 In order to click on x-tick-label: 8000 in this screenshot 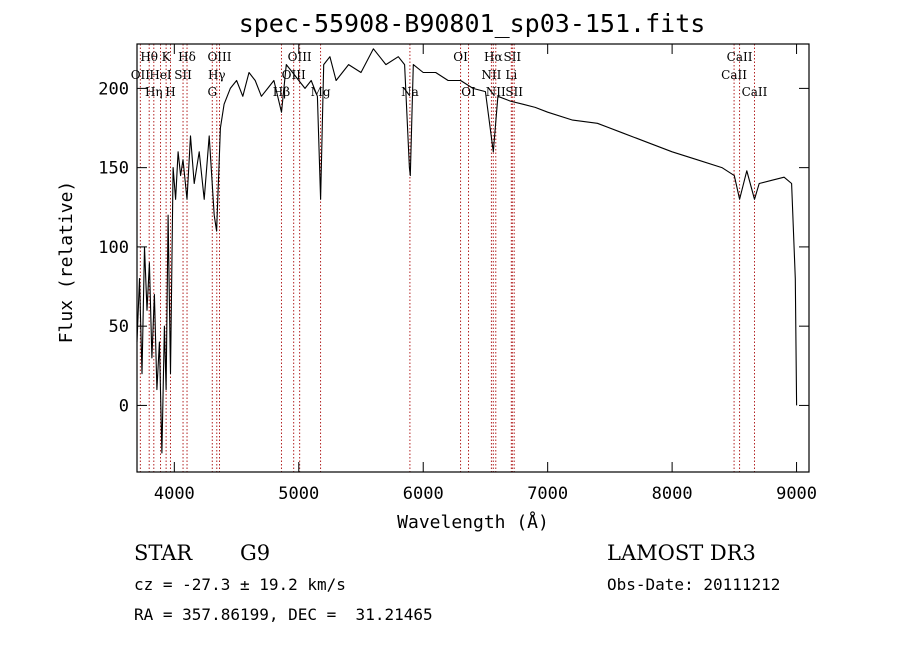, I will do `click(672, 494)`.